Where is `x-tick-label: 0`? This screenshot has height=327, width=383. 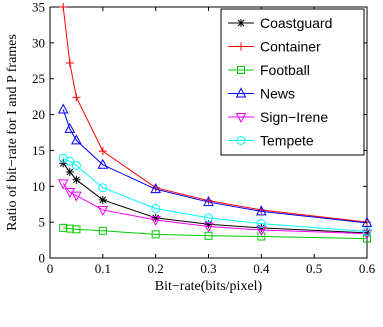
x-tick-label: 0 is located at coordinates (50, 268).